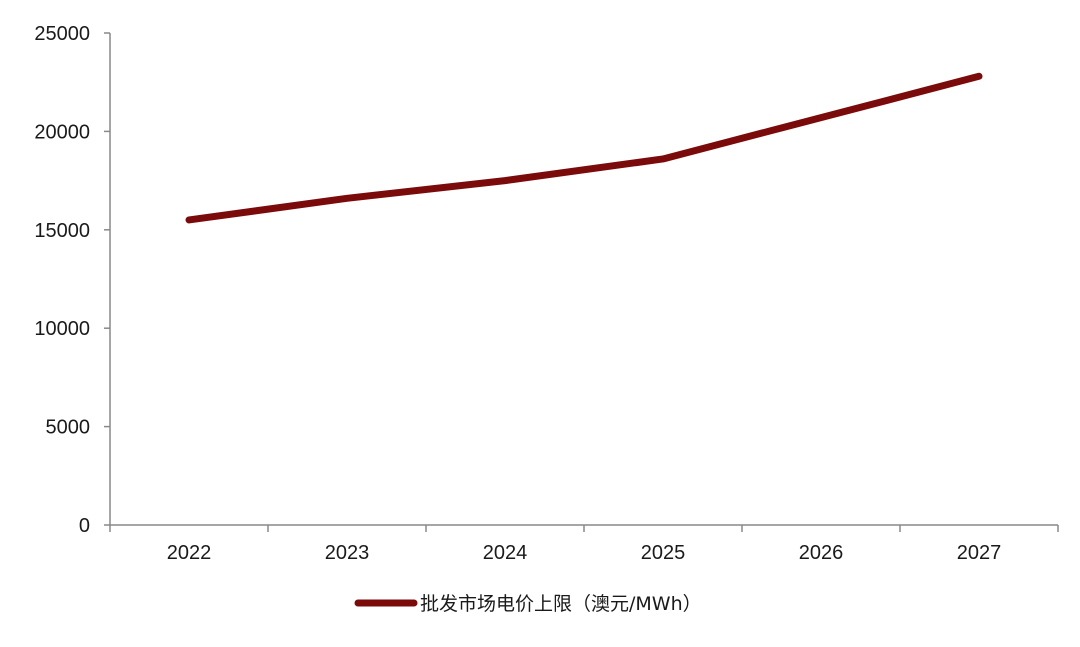 This screenshot has width=1080, height=647. Describe the element at coordinates (663, 553) in the screenshot. I see `x-tick-label: 2025` at that location.